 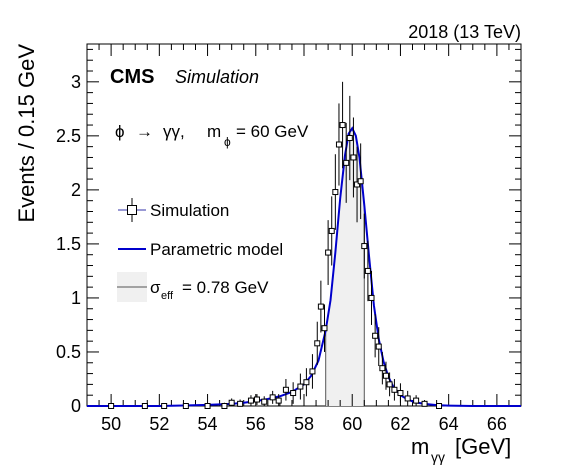 I want to click on y-tick-label: 1, so click(x=76, y=298).